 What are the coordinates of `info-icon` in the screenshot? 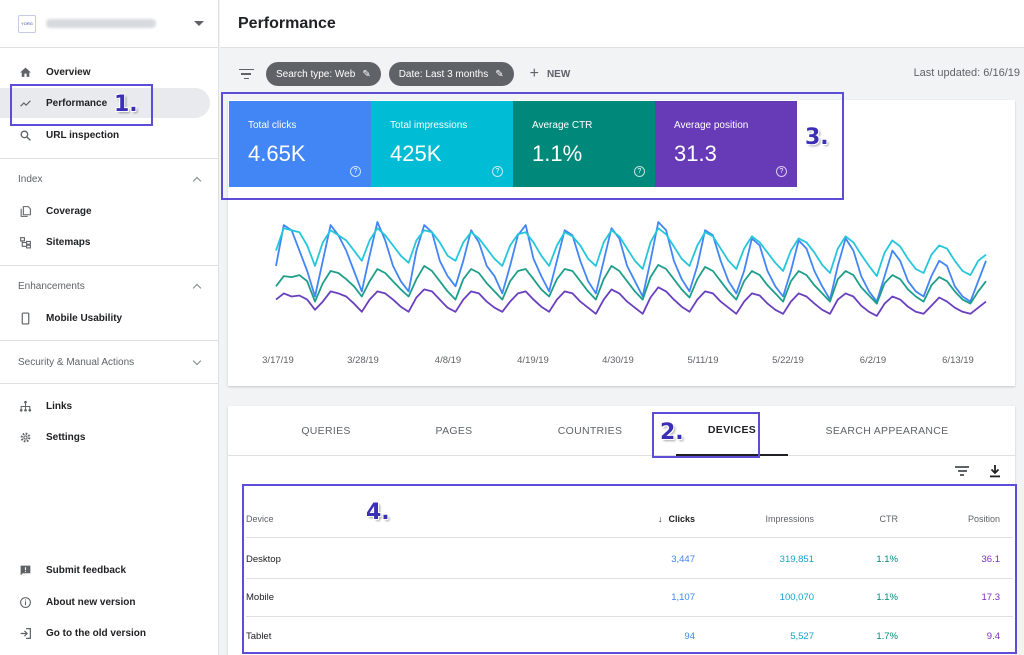 It's located at (25, 602).